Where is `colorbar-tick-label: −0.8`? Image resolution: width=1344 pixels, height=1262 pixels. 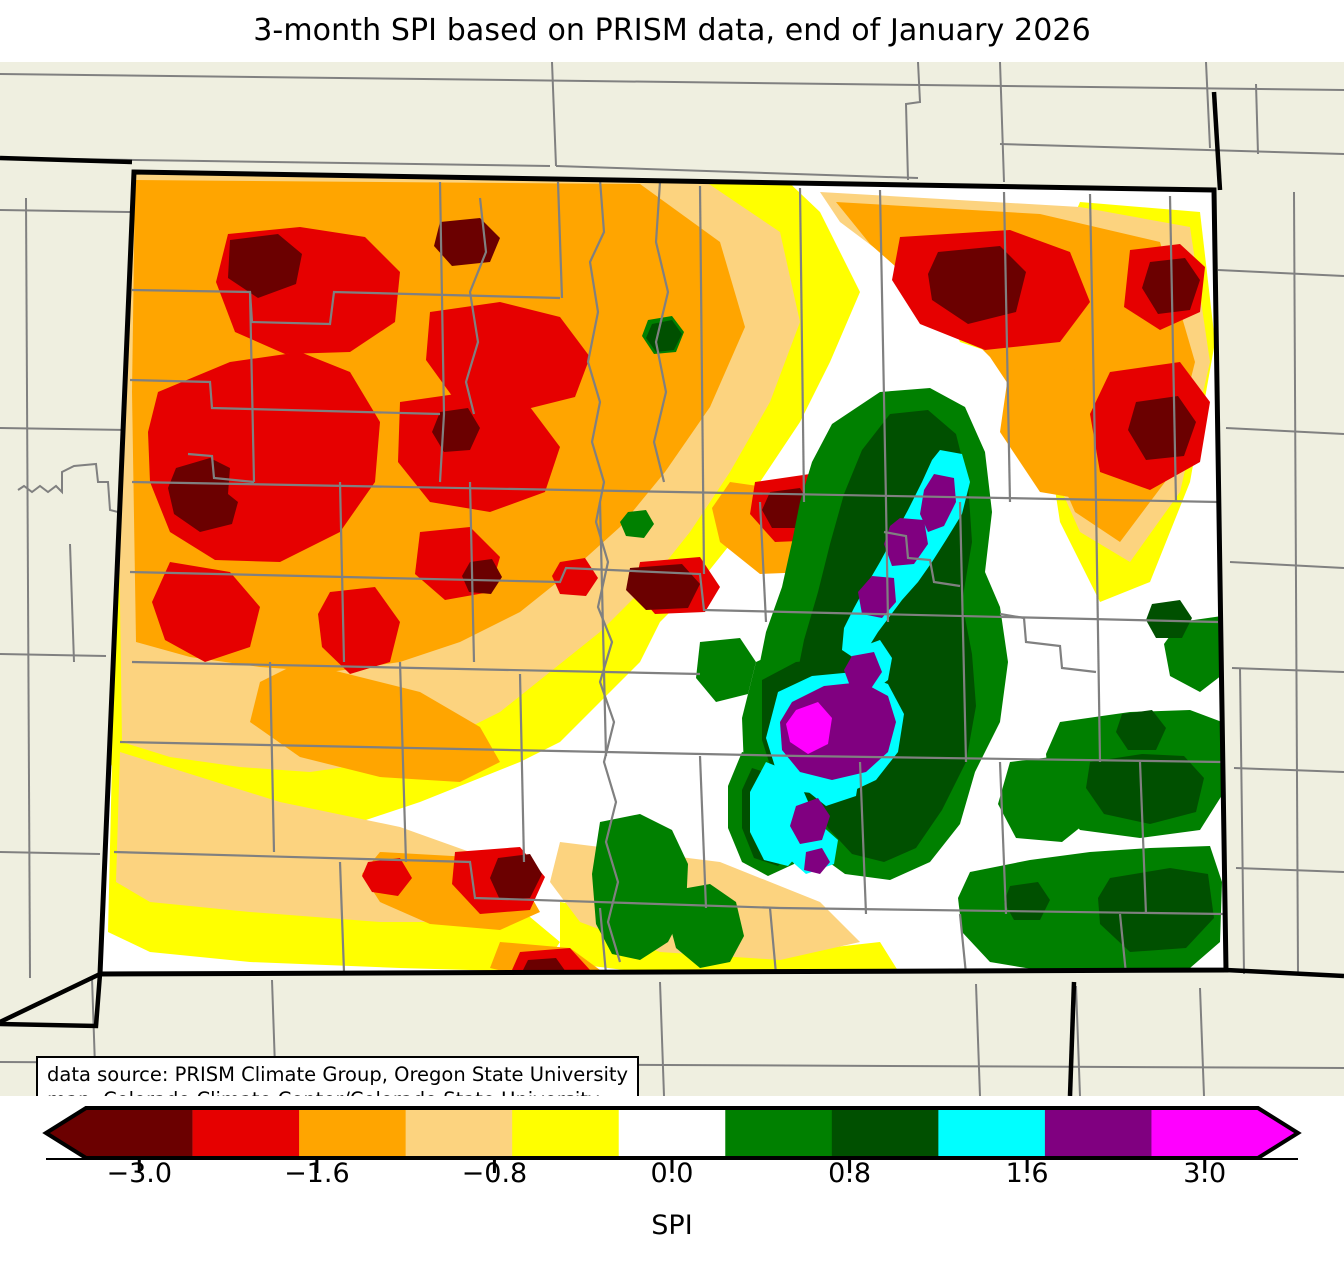
colorbar-tick-label: −0.8 is located at coordinates (494, 1173).